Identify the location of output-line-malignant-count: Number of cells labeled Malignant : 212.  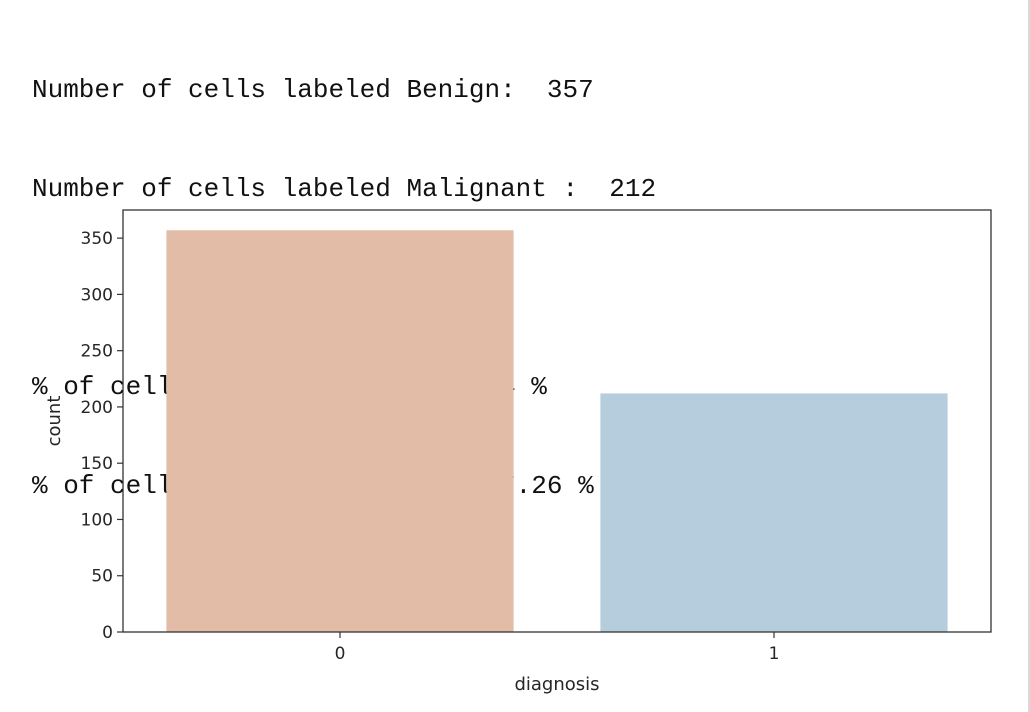
(344, 189).